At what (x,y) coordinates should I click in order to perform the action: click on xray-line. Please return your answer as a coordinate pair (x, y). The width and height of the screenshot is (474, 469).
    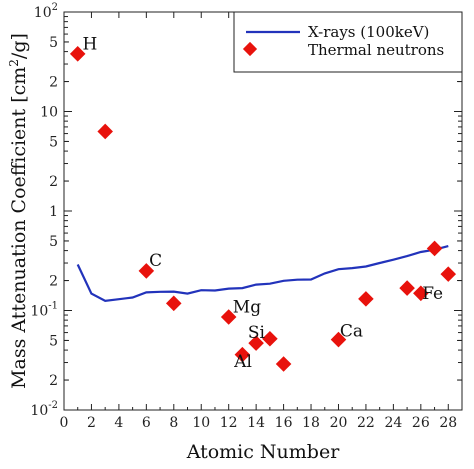
    Looking at the image, I should click on (262, 274).